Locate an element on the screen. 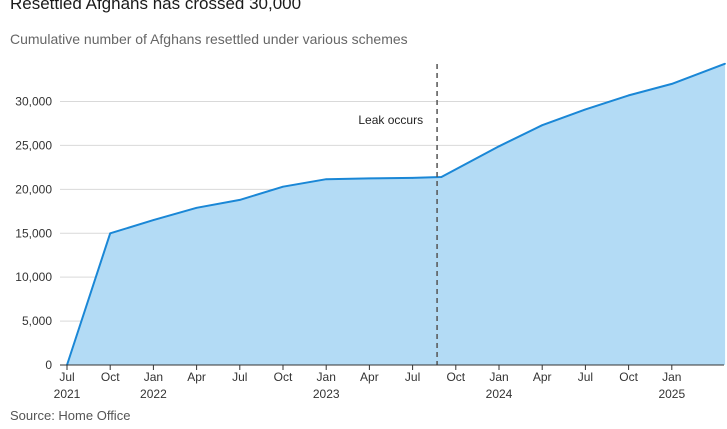  source-note: Source: Home Office is located at coordinates (70, 415).